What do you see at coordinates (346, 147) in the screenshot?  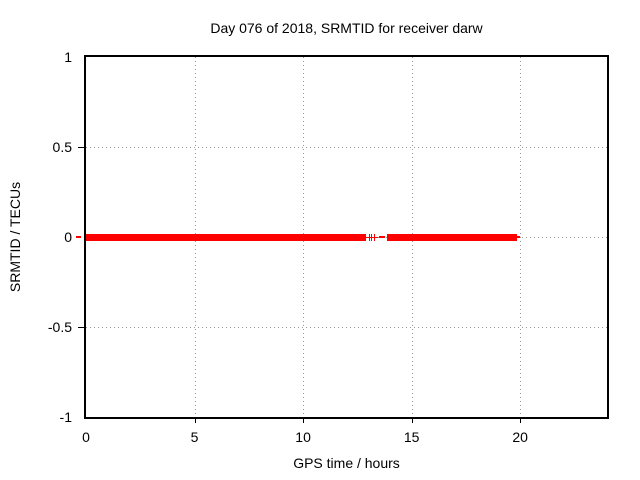 I see `gridline-y-0.5` at bounding box center [346, 147].